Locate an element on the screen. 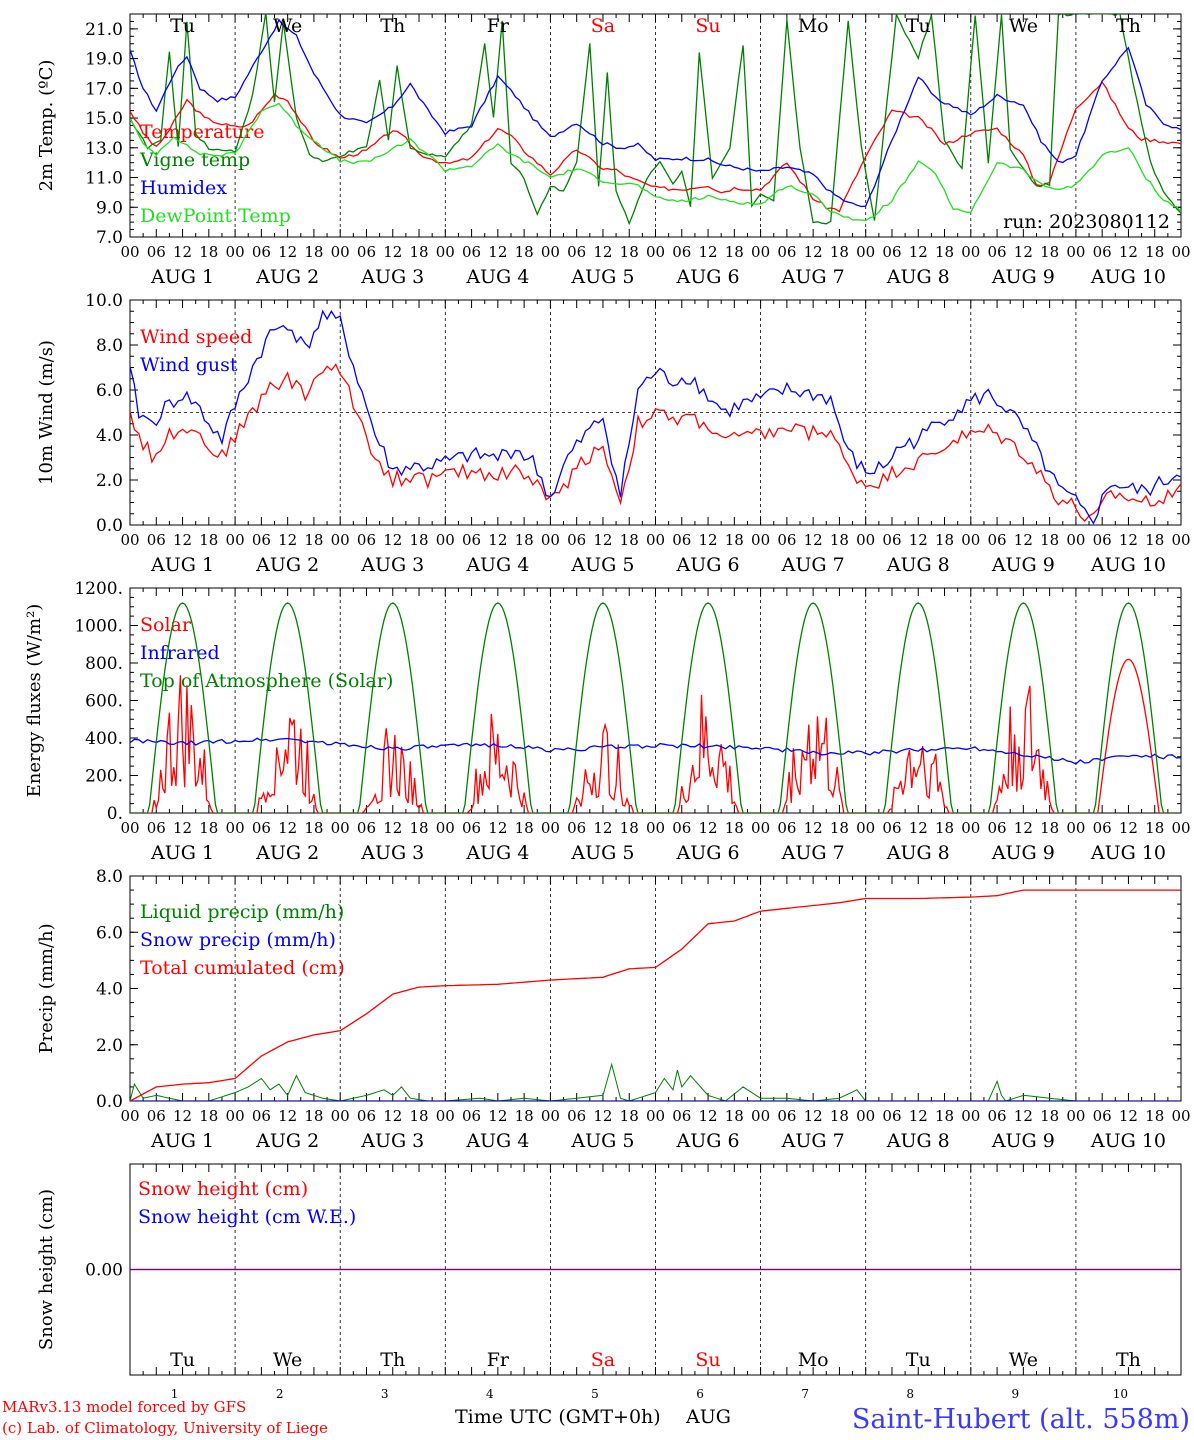  legend-entry: Total cumulated (cm) is located at coordinates (242, 968).